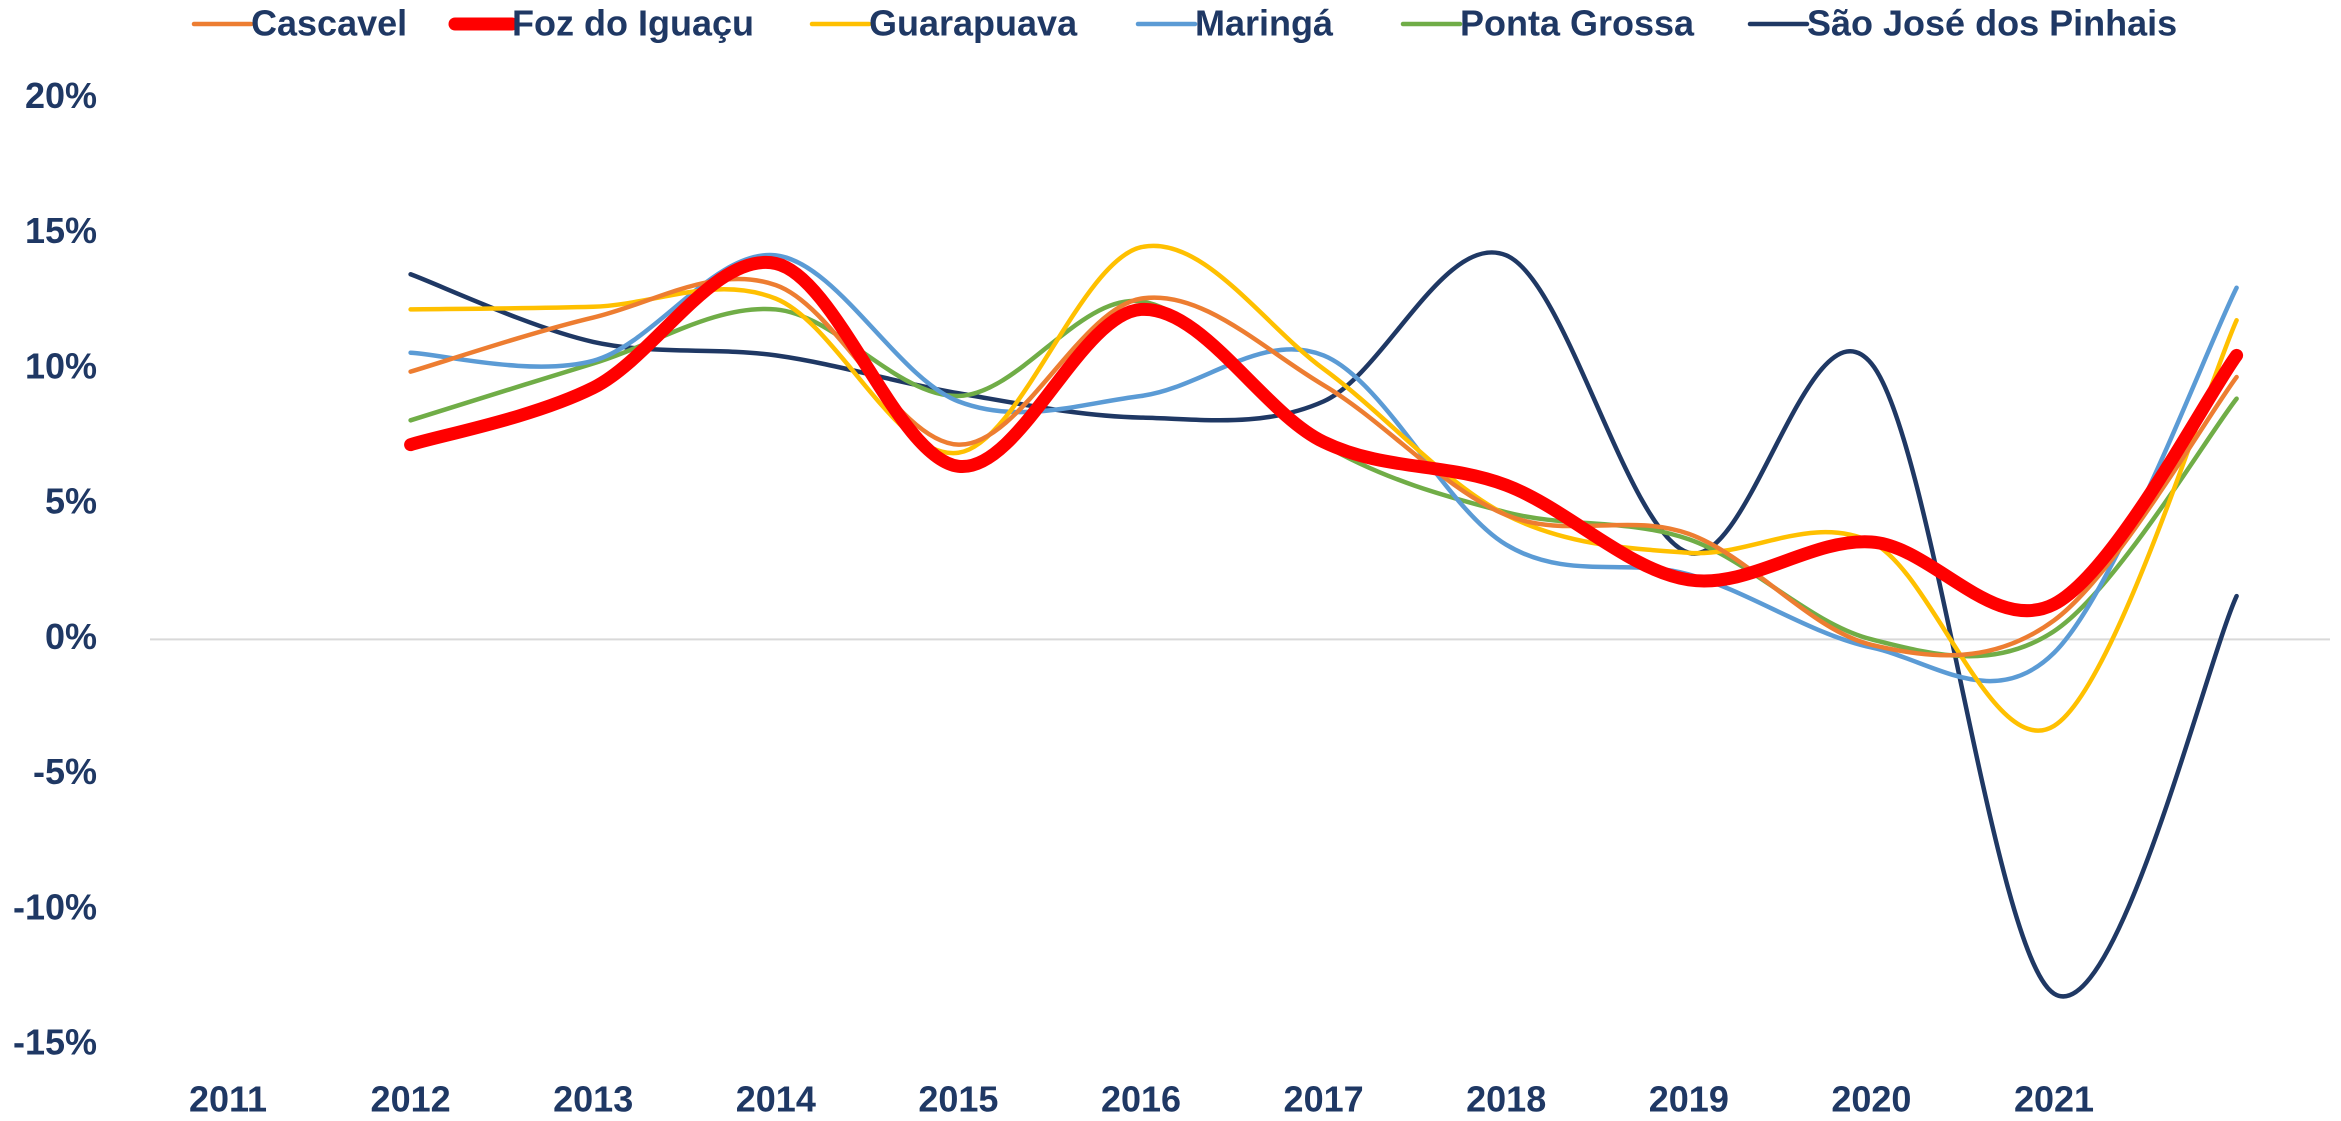 The image size is (2341, 1121). What do you see at coordinates (1506, 1099) in the screenshot?
I see `x-tick-label: 2018` at bounding box center [1506, 1099].